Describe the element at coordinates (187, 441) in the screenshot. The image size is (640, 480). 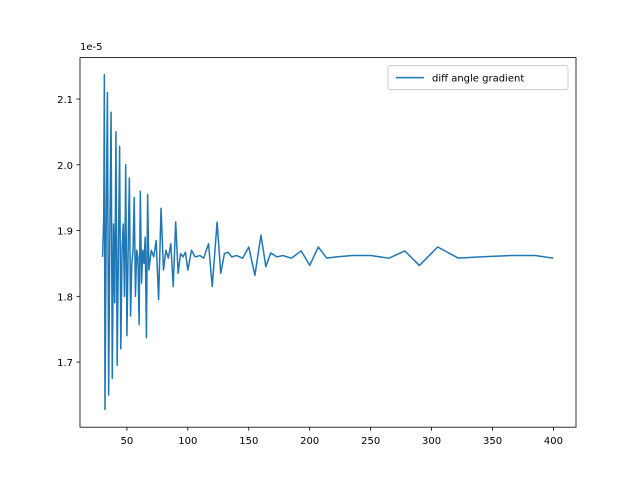
I see `x-tick-label: 100` at that location.